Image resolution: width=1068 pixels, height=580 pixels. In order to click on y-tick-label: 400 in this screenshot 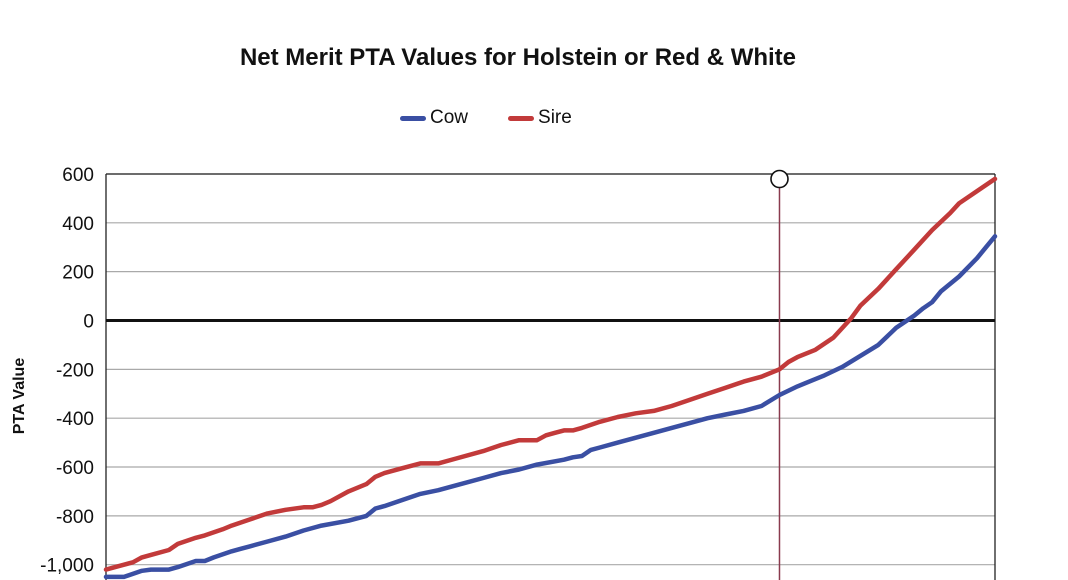, I will do `click(78, 224)`.